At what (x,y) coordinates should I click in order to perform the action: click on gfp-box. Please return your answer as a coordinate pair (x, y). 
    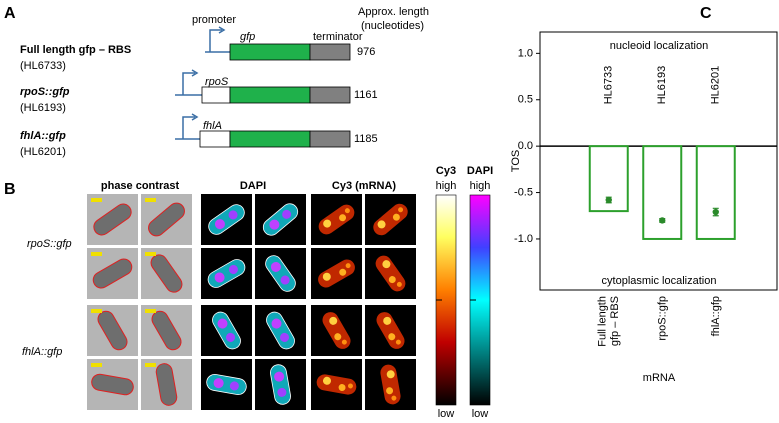
    Looking at the image, I should click on (270, 52).